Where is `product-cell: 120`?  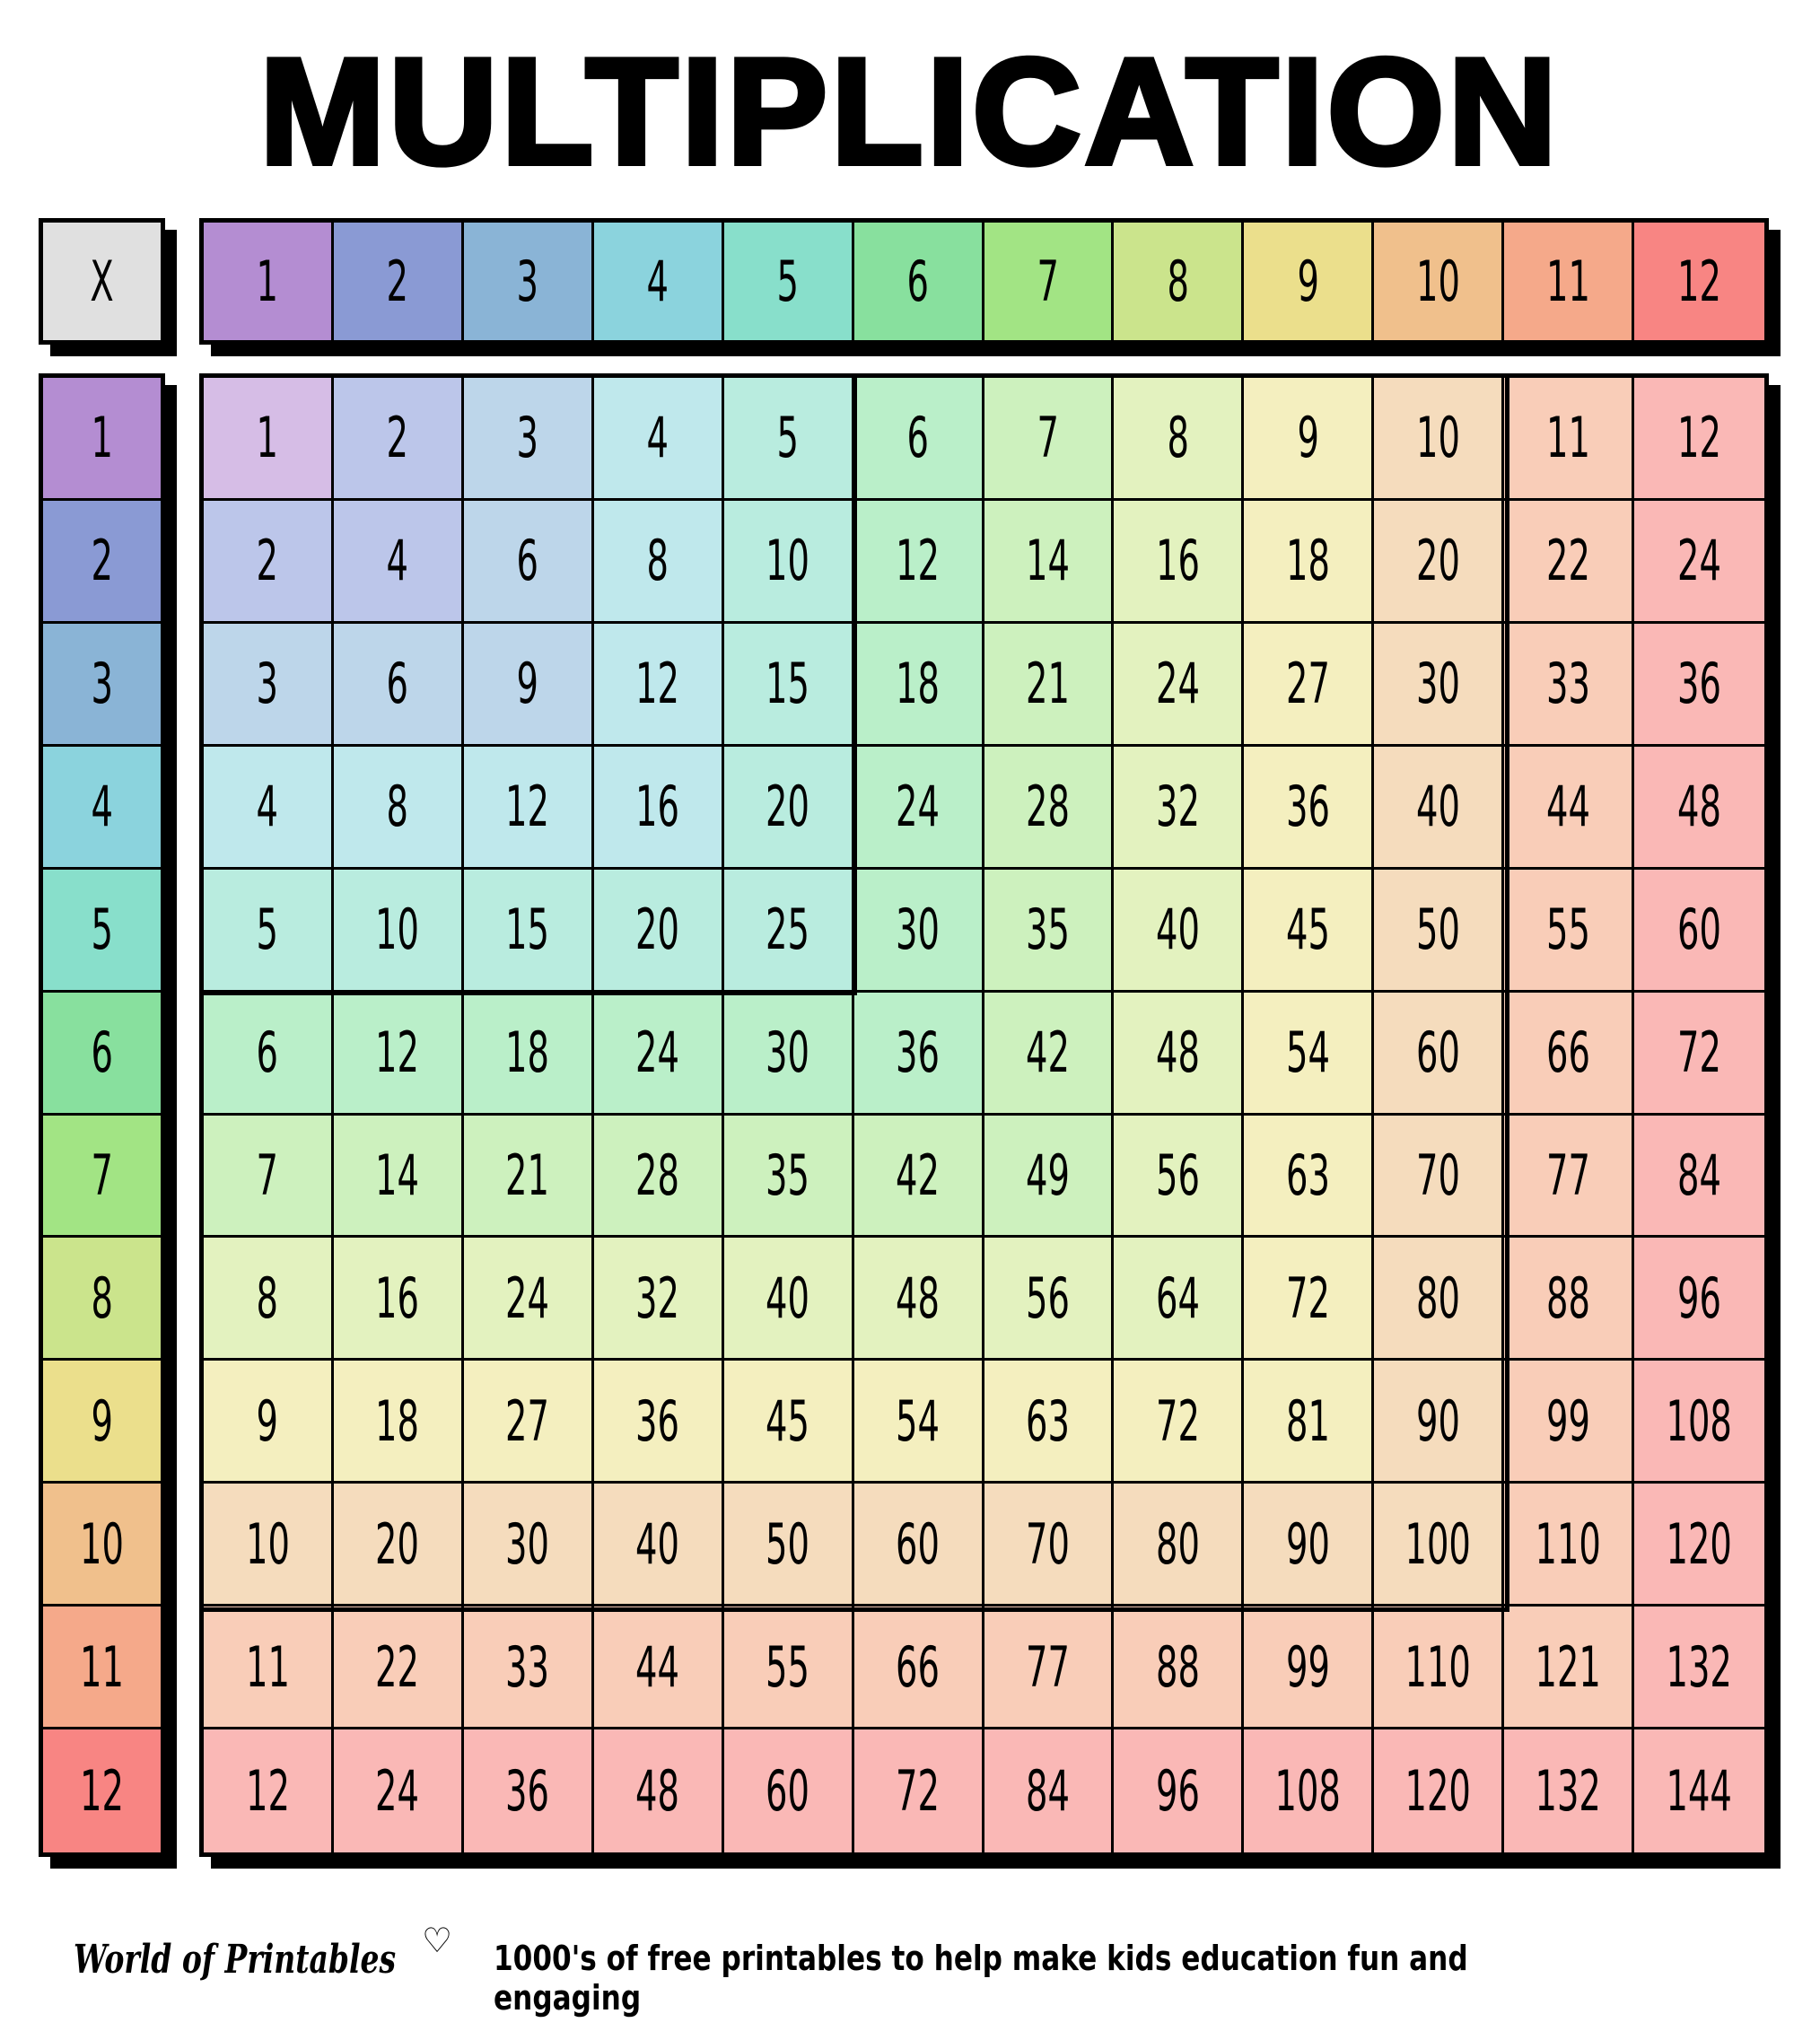
product-cell: 120 is located at coordinates (1699, 1545).